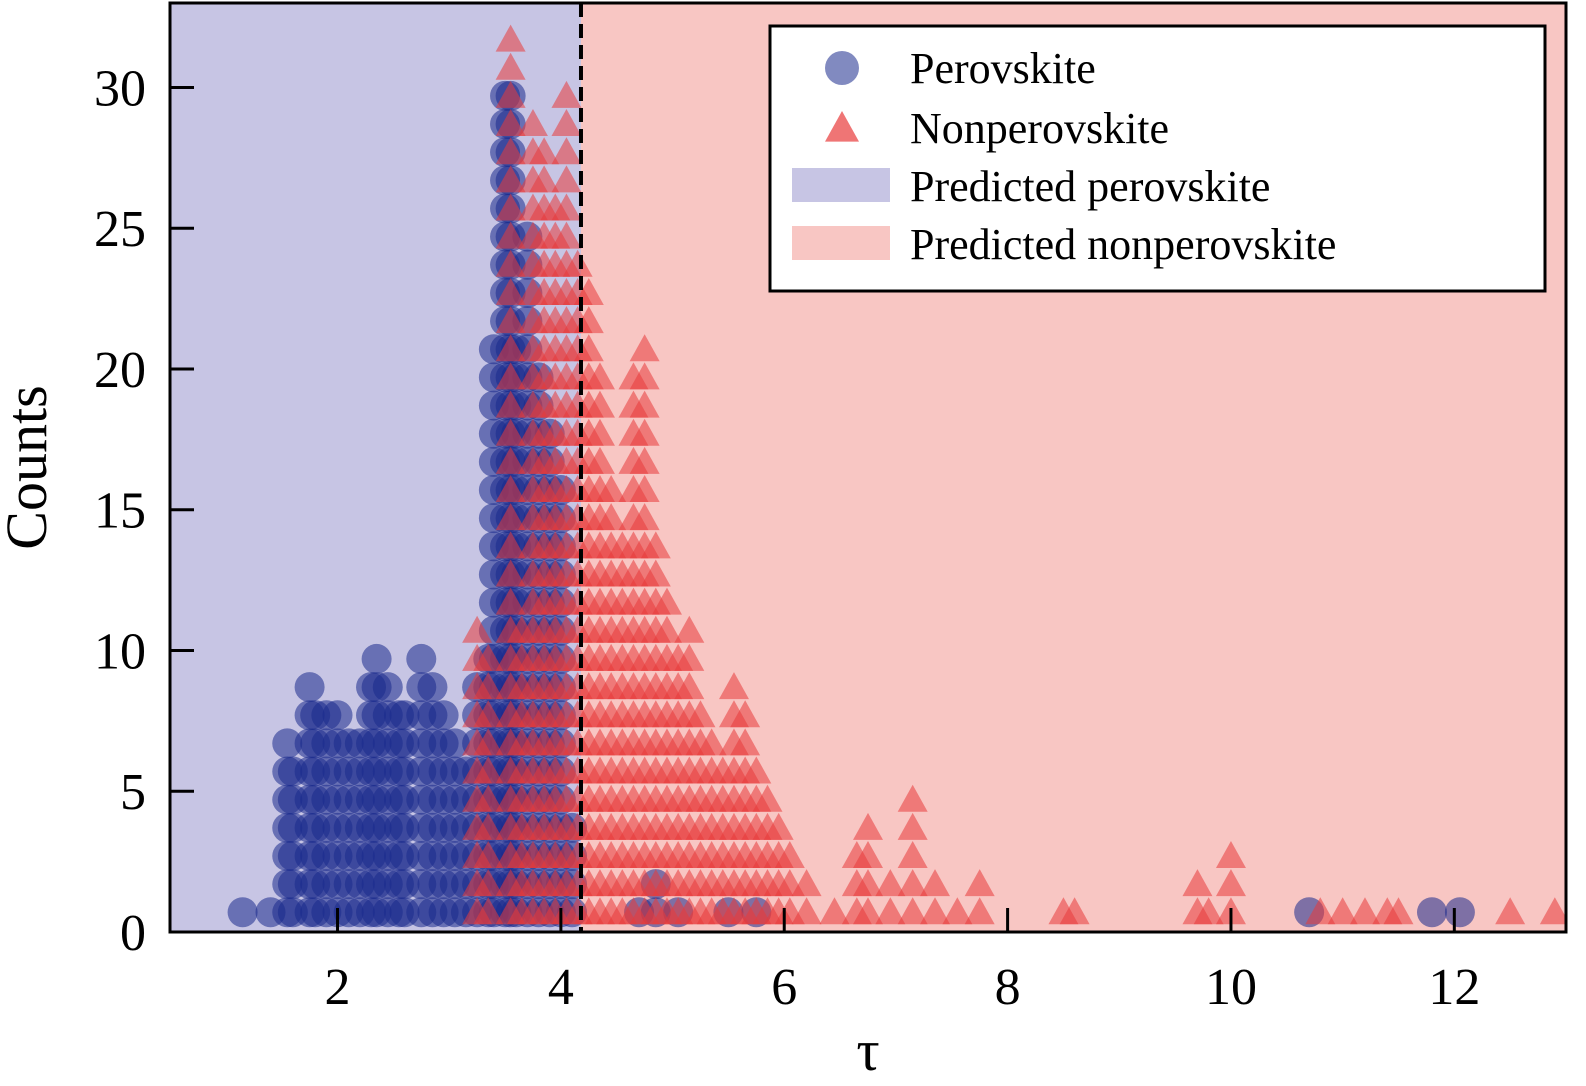  I want to click on y-axis: 0 5 10 15 20 25 30, so click(144, 511).